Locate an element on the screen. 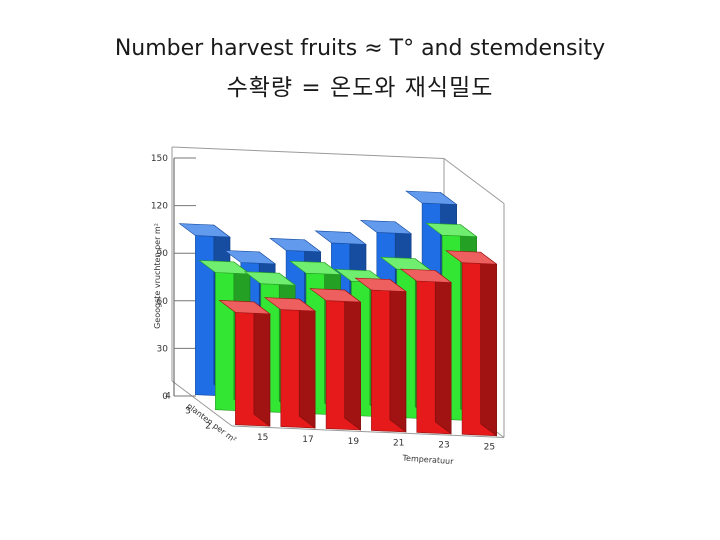 This screenshot has height=540, width=720. y-axis-title: Geoogste vruchten per m² is located at coordinates (157, 276).